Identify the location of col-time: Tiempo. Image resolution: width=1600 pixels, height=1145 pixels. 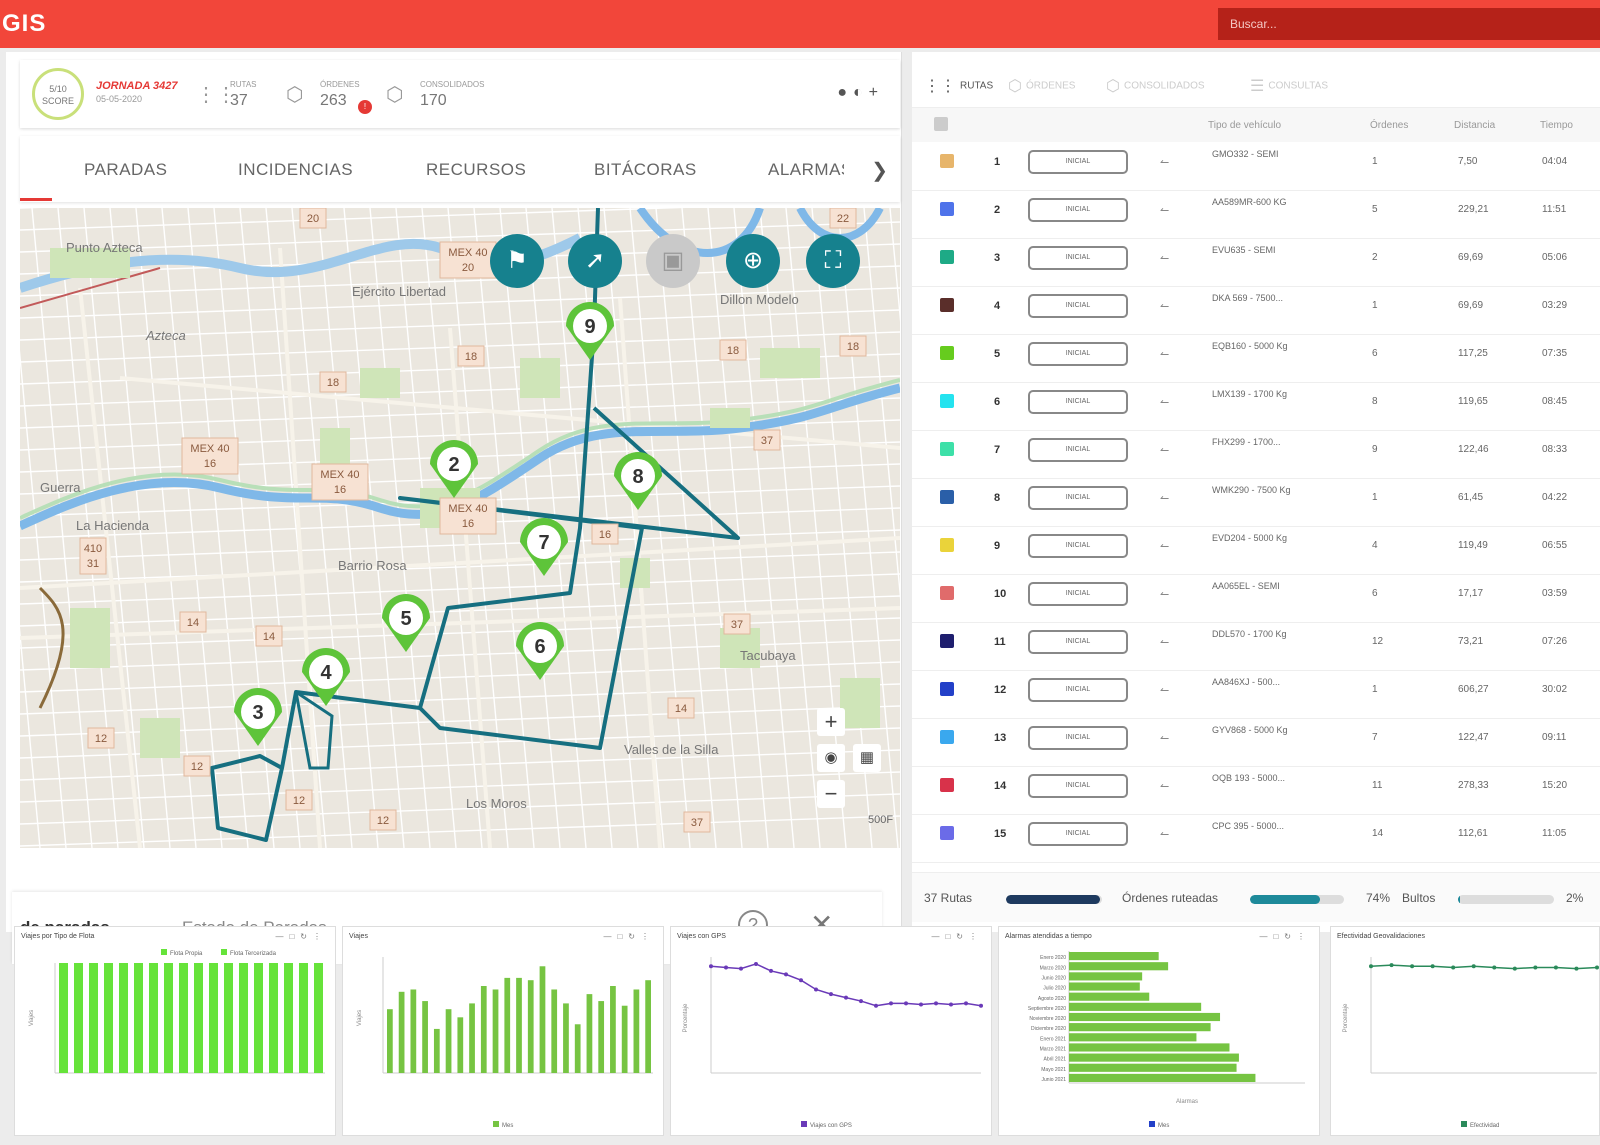
(1556, 125).